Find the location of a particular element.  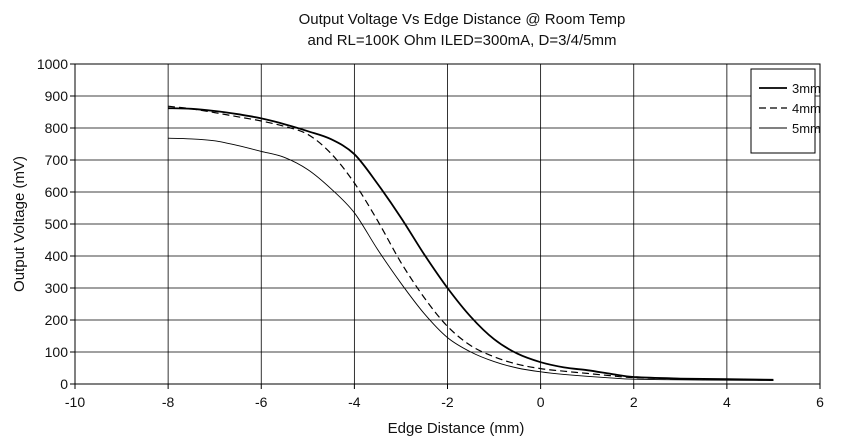

x-tick-labels: -10 -8 -6 -4 -2 0 2 4 6 is located at coordinates (444, 402).